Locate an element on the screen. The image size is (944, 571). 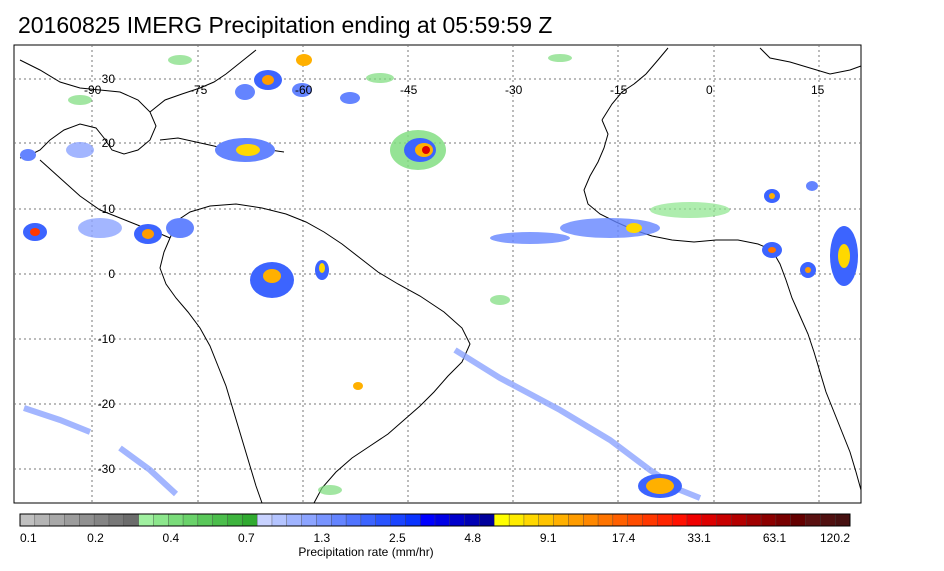
lon-label: -60 is located at coordinates (304, 90).